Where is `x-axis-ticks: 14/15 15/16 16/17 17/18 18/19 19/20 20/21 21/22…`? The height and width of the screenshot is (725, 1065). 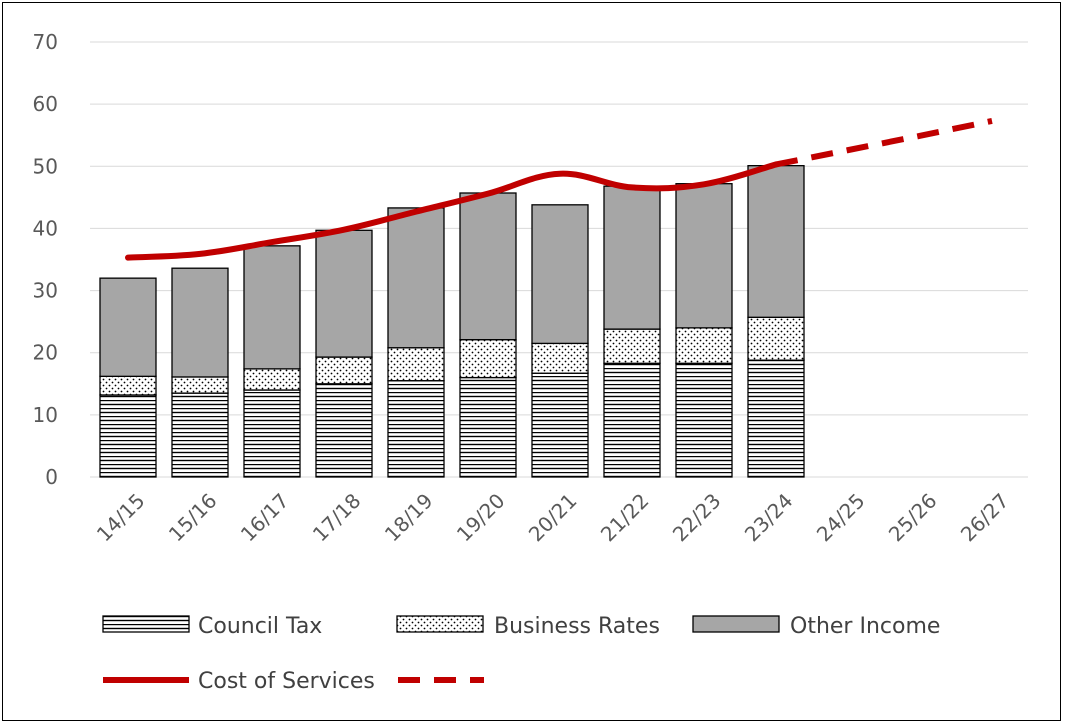 x-axis-ticks: 14/15 15/16 16/17 17/18 18/19 19/20 20/21 21/22… is located at coordinates (553, 518).